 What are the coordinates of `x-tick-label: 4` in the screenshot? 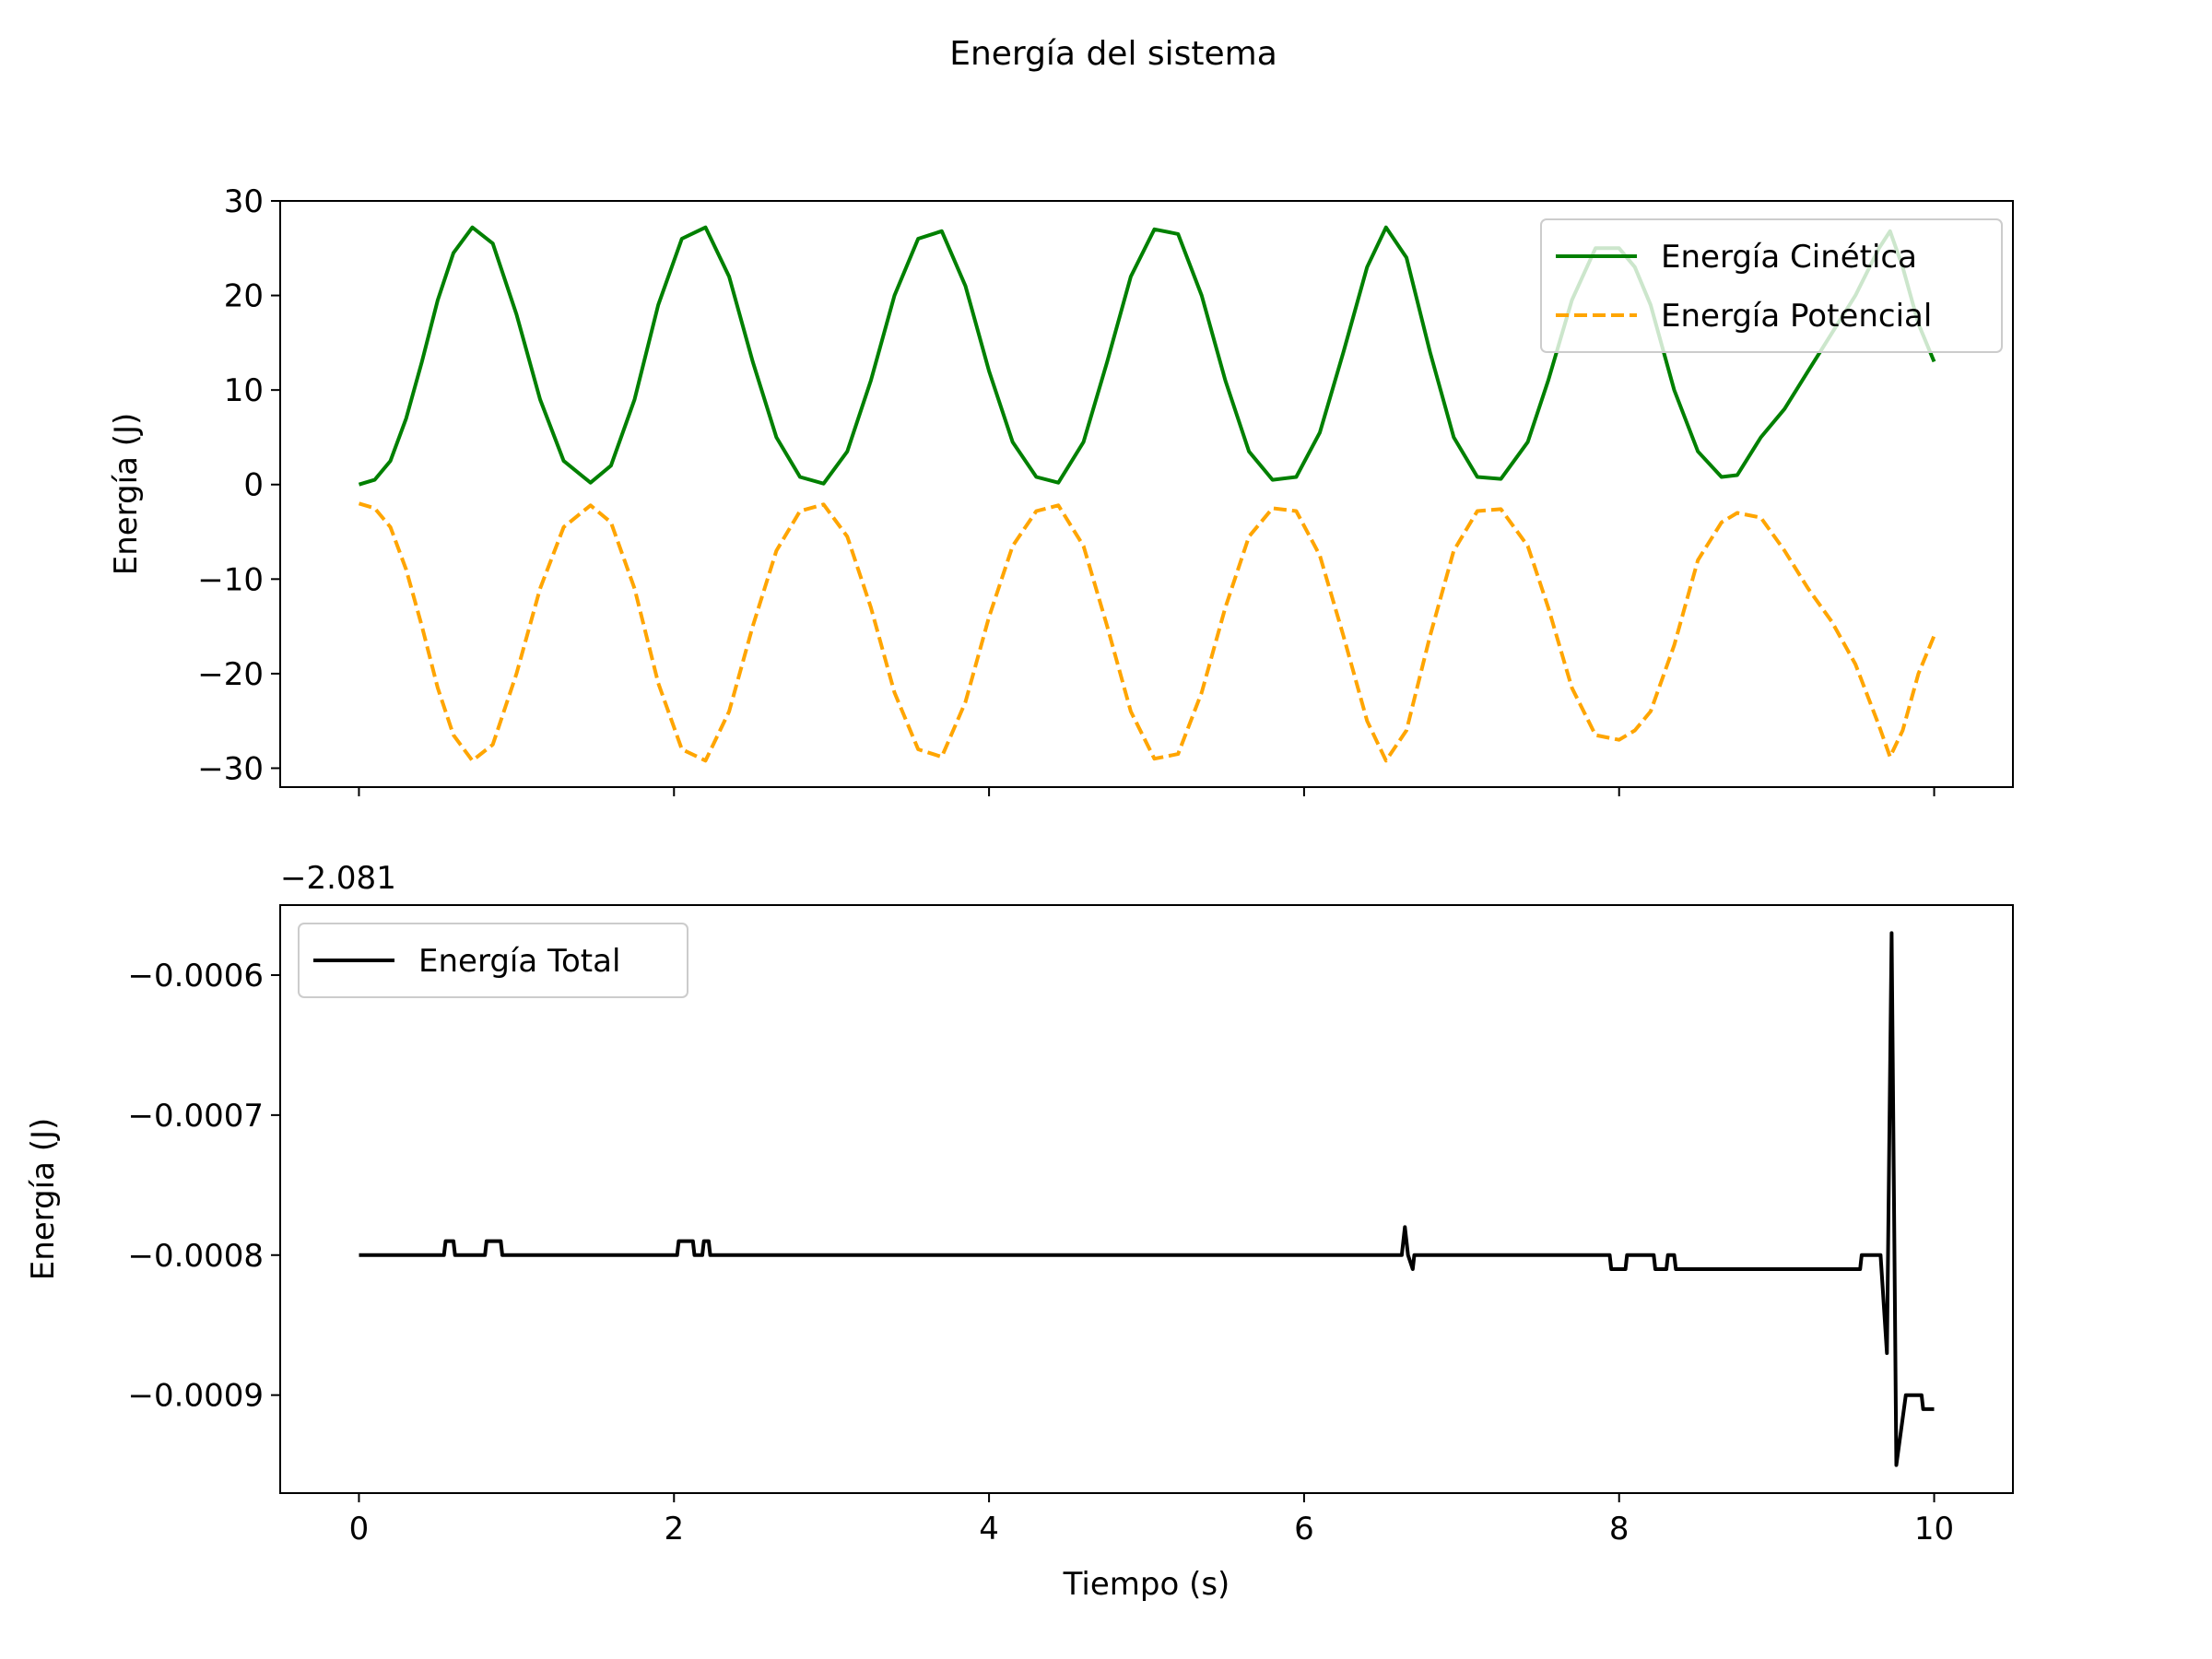 It's located at (989, 1529).